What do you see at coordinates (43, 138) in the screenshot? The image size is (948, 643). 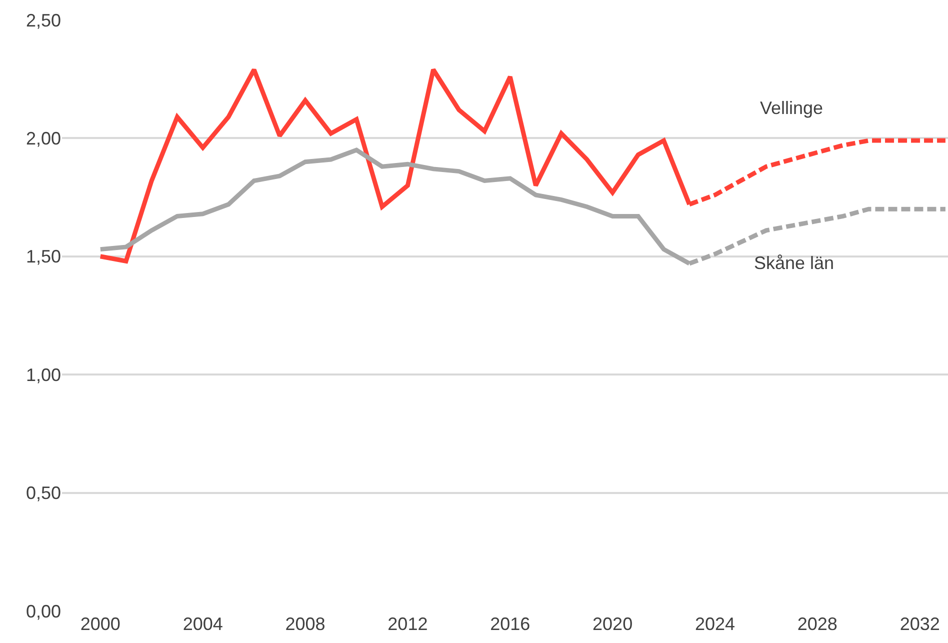 I see `y-tick-label: 2,00` at bounding box center [43, 138].